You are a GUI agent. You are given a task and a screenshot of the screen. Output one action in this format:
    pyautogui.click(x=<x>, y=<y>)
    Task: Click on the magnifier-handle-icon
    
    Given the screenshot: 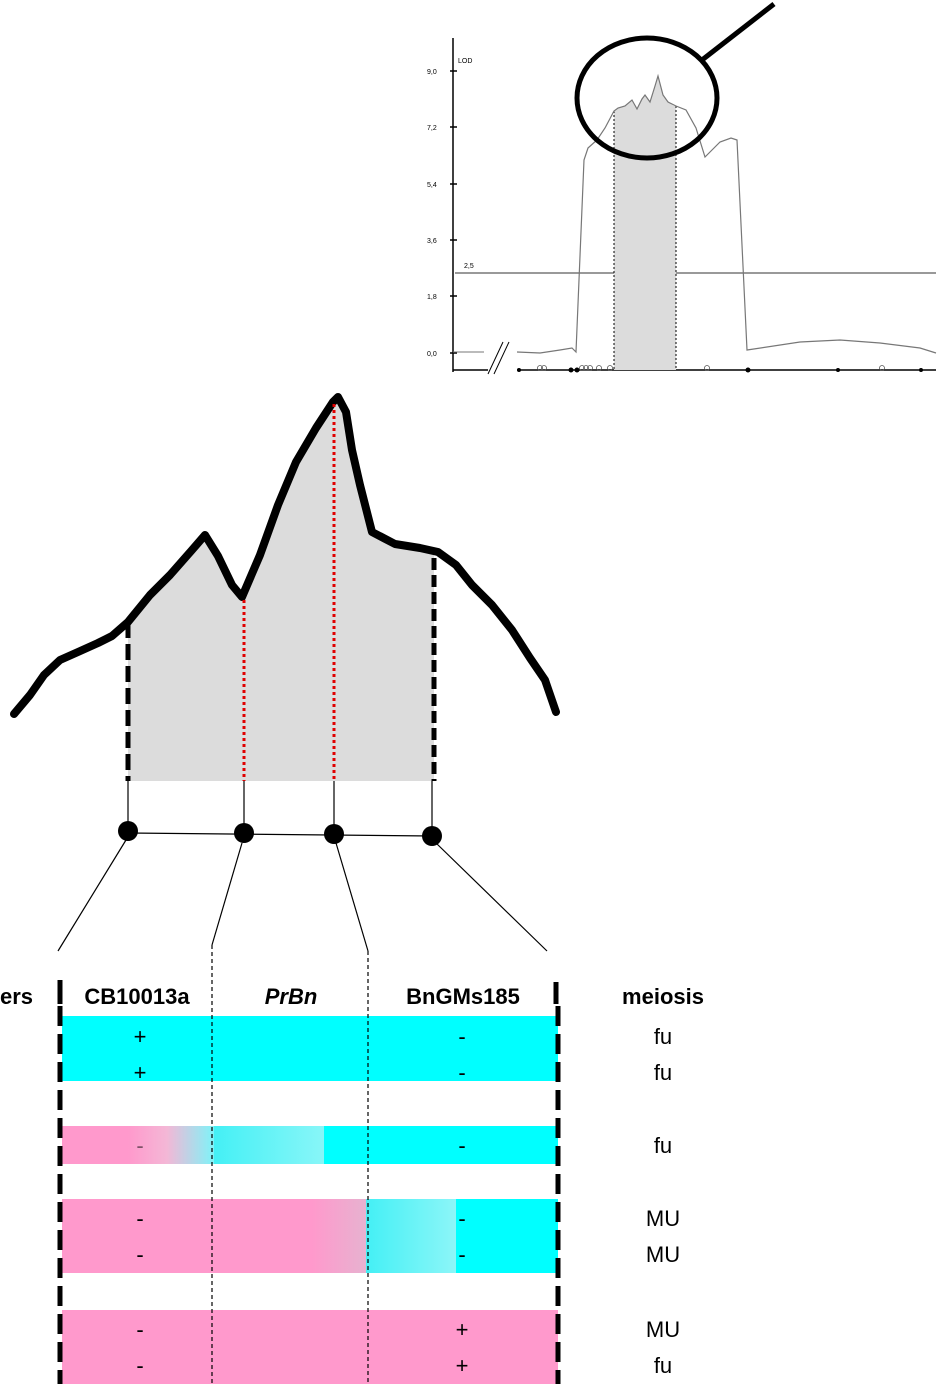 What is the action you would take?
    pyautogui.click(x=738, y=32)
    